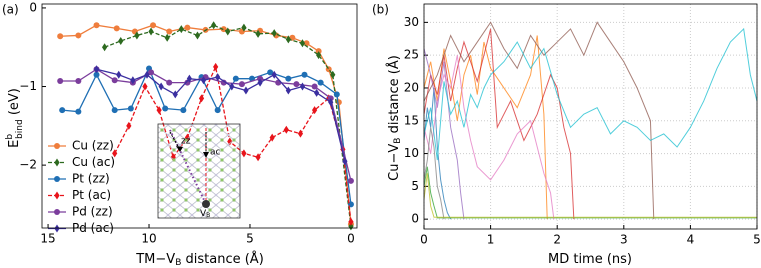 This screenshot has width=761, height=268. What do you see at coordinates (33, 7) in the screenshot?
I see `y-tick-label: 0` at bounding box center [33, 7].